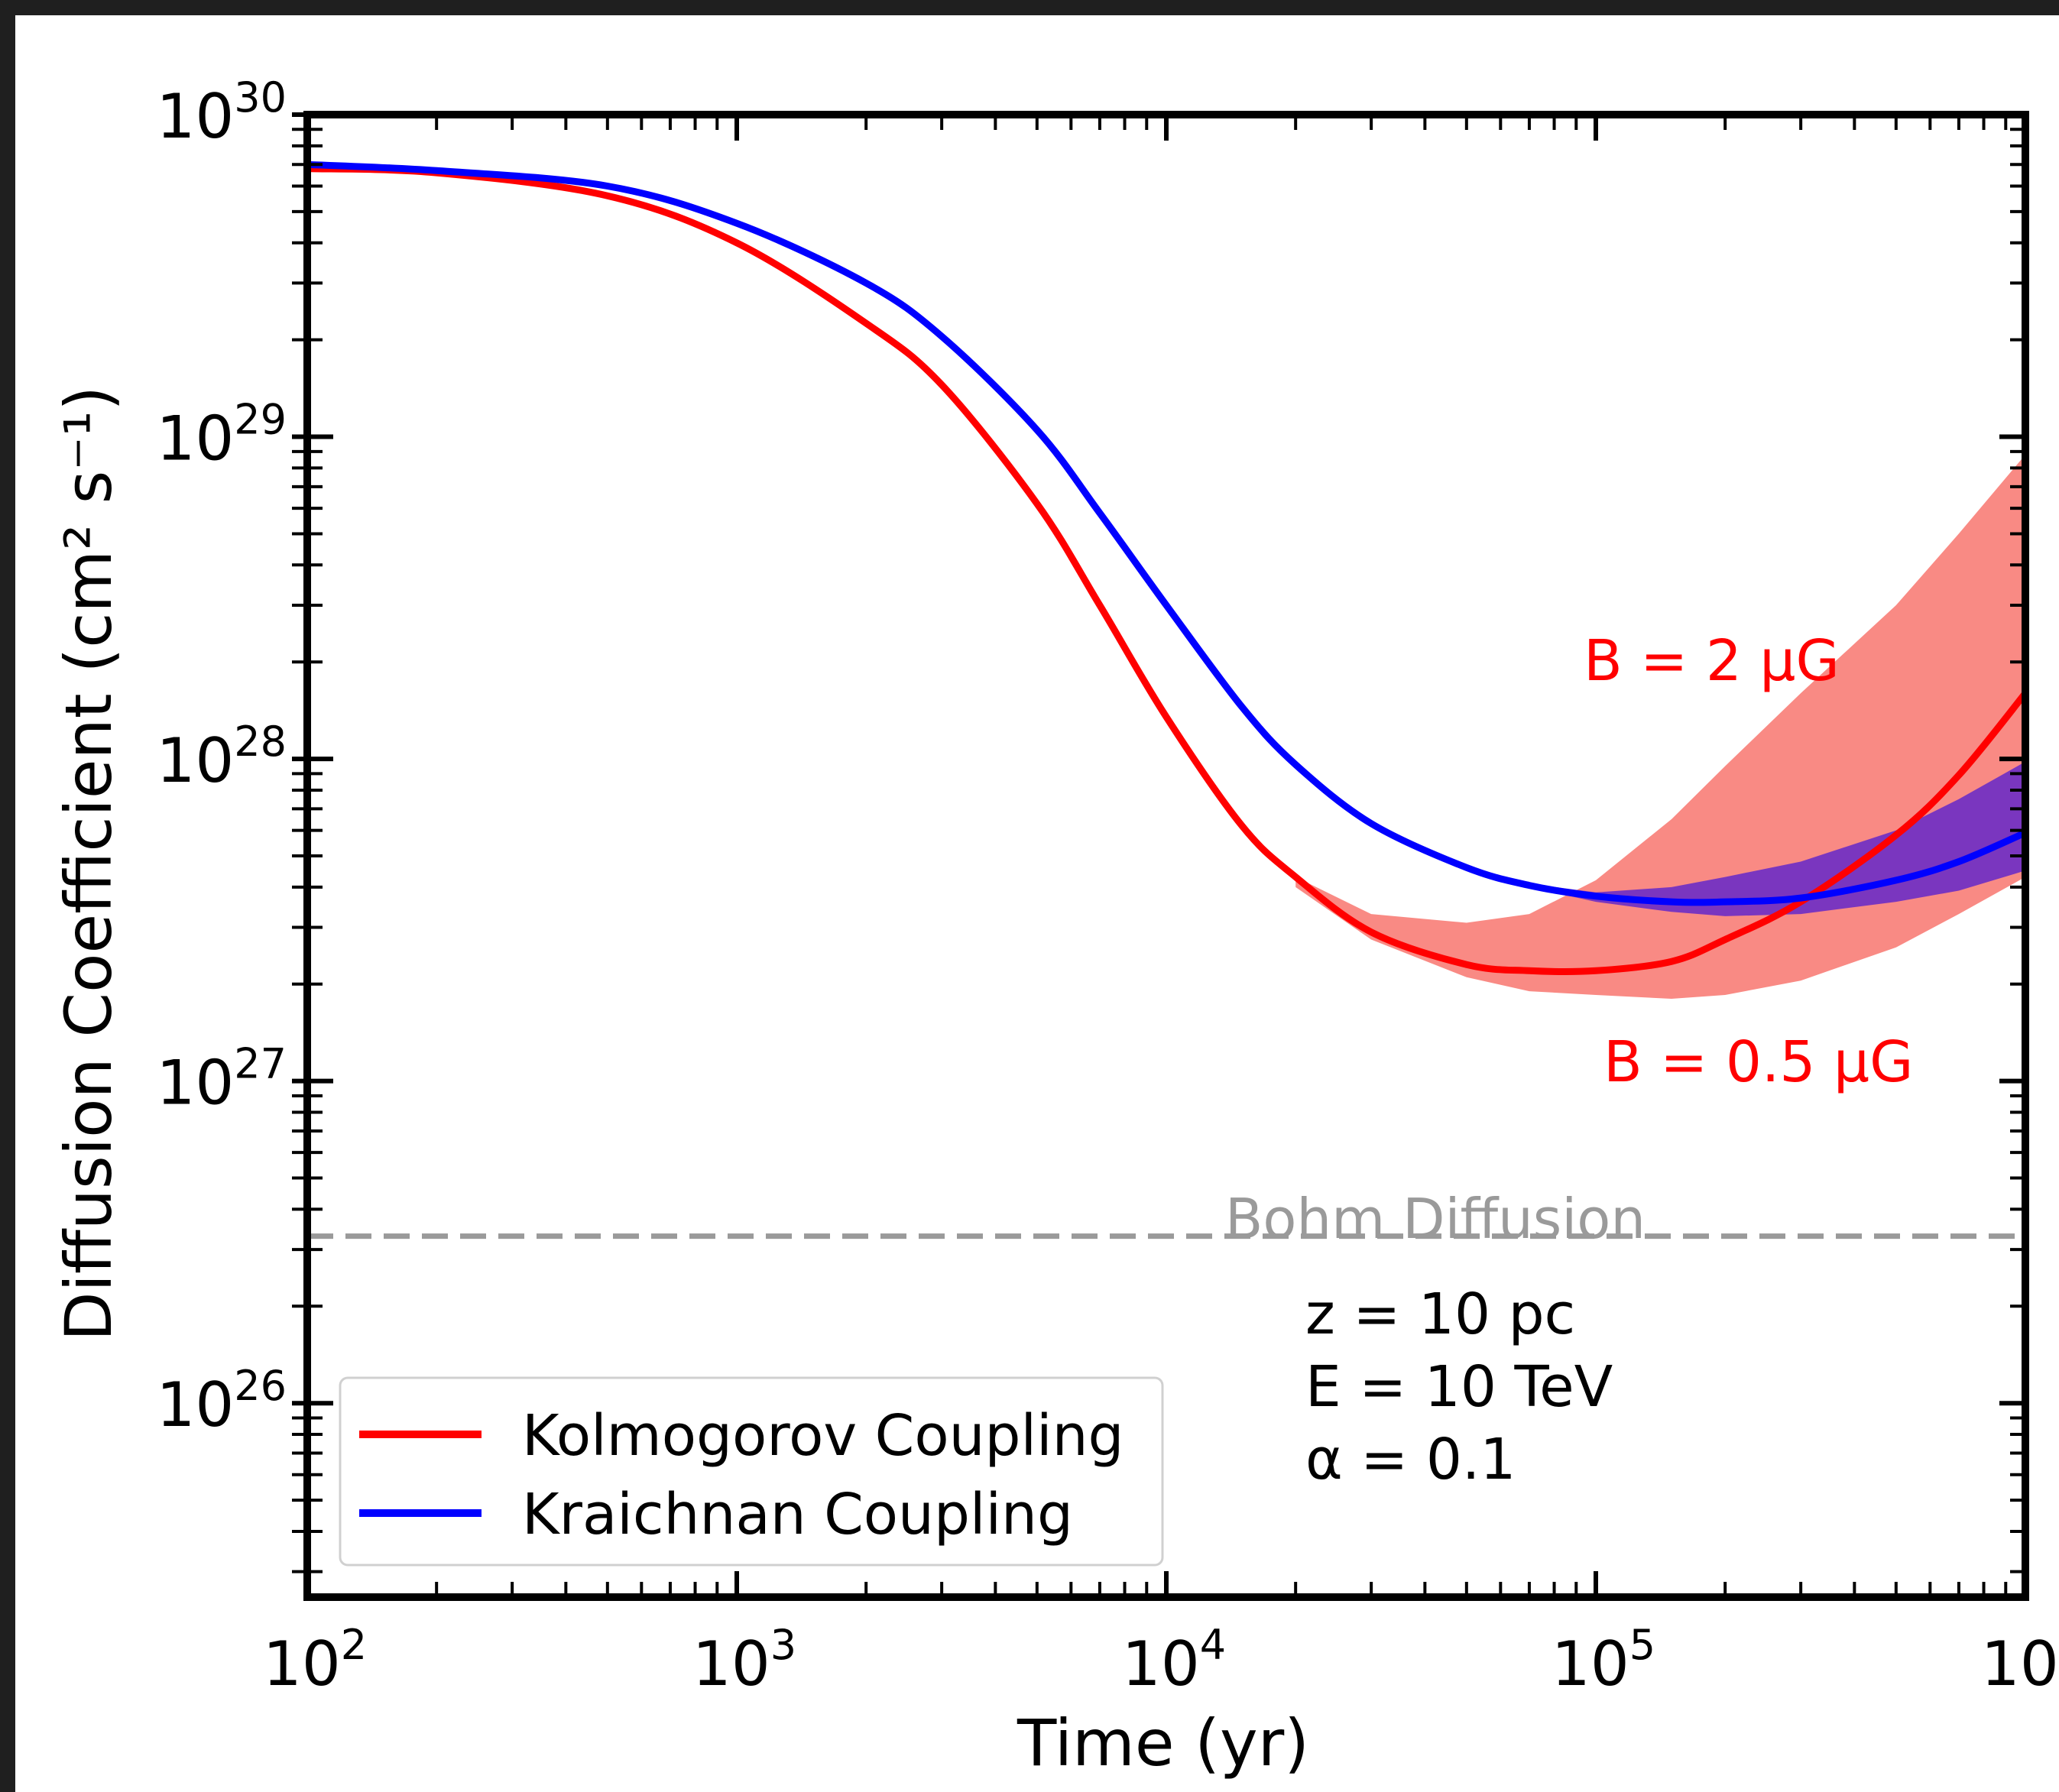 The image size is (2059, 1792). Describe the element at coordinates (2020, 1660) in the screenshot. I see `x-tick-label: 10⁶` at that location.